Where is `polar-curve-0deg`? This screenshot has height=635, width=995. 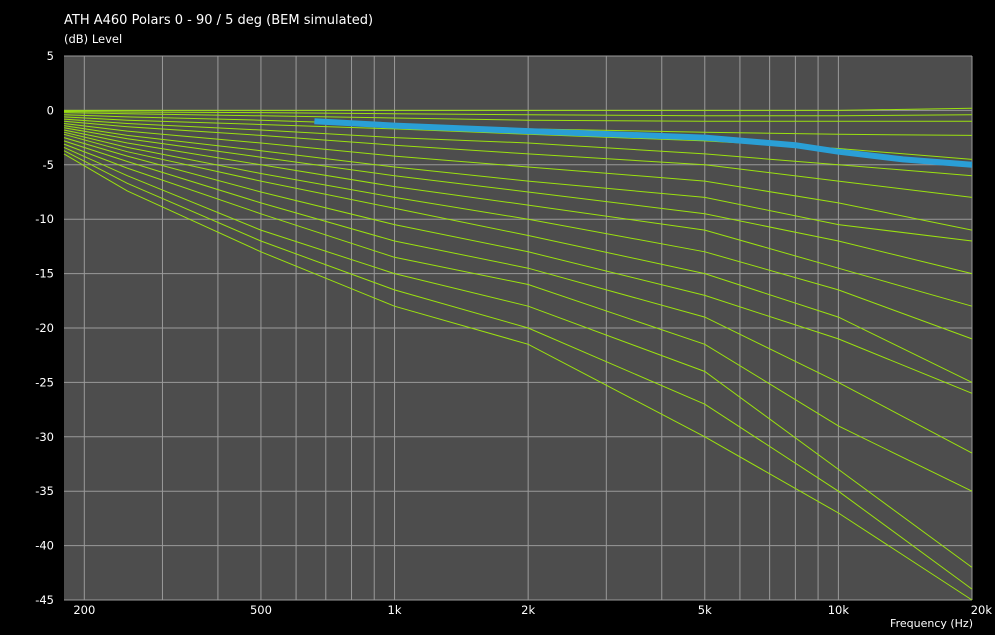 polar-curve-0deg is located at coordinates (518, 109).